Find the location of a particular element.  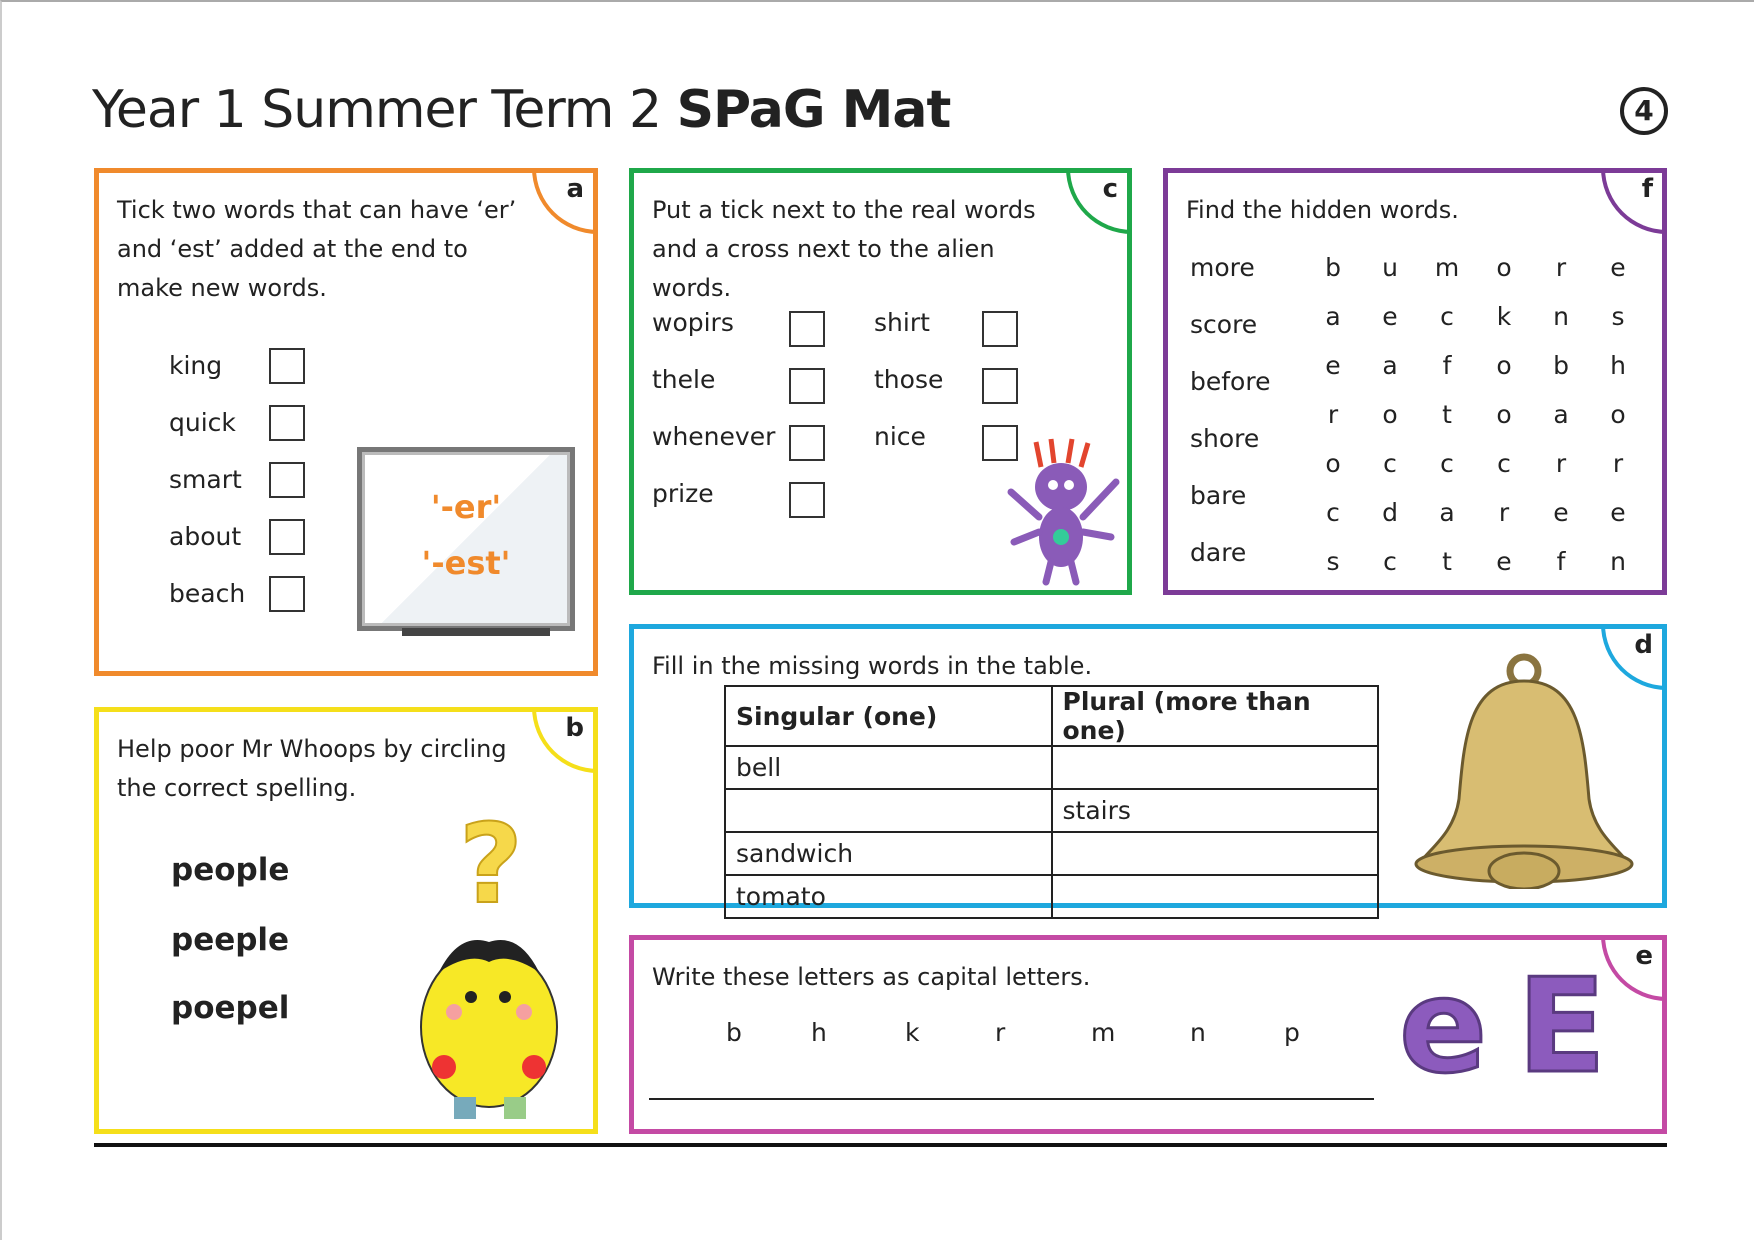

table-row: tomato is located at coordinates (1051, 896).